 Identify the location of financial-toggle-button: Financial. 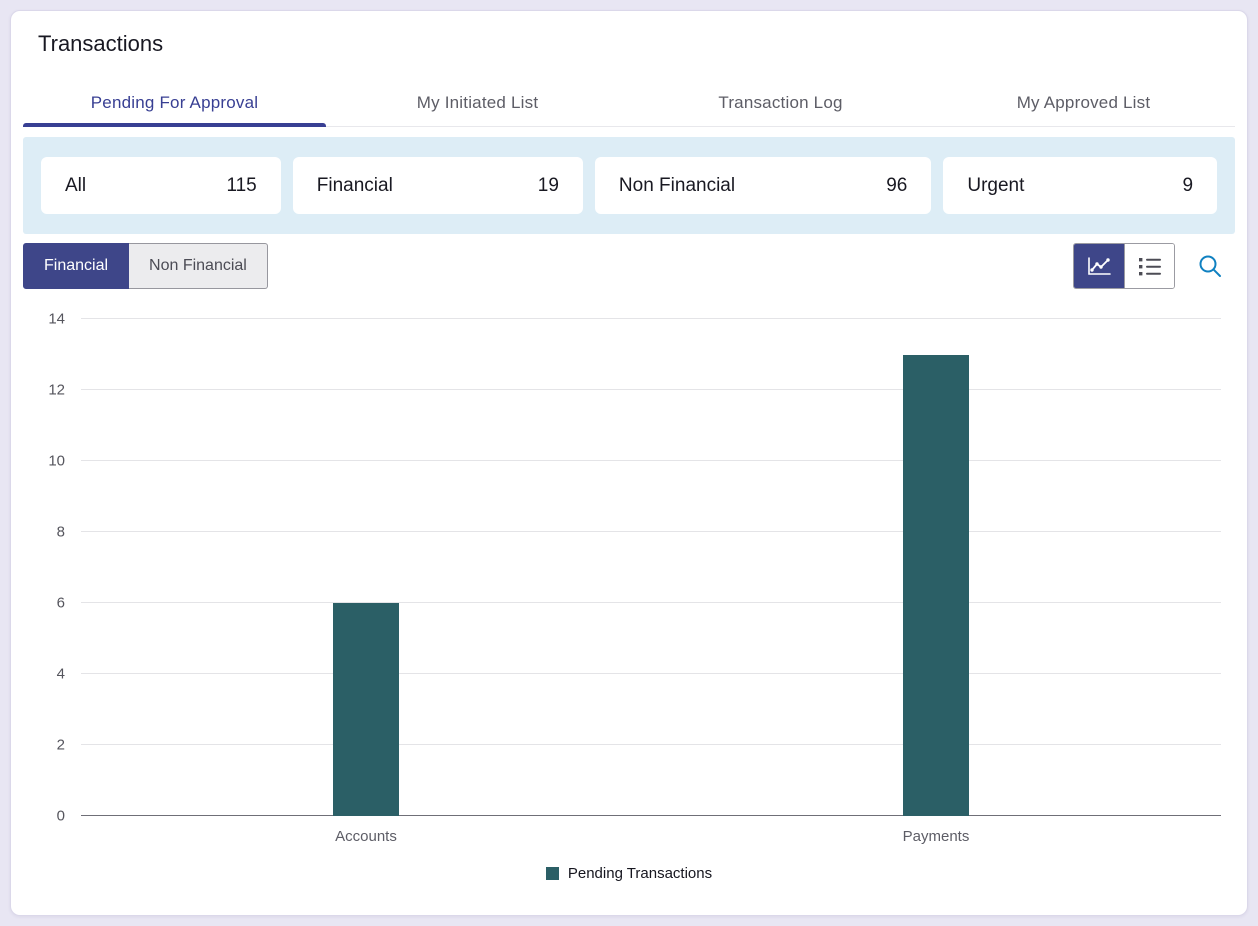
(76, 266).